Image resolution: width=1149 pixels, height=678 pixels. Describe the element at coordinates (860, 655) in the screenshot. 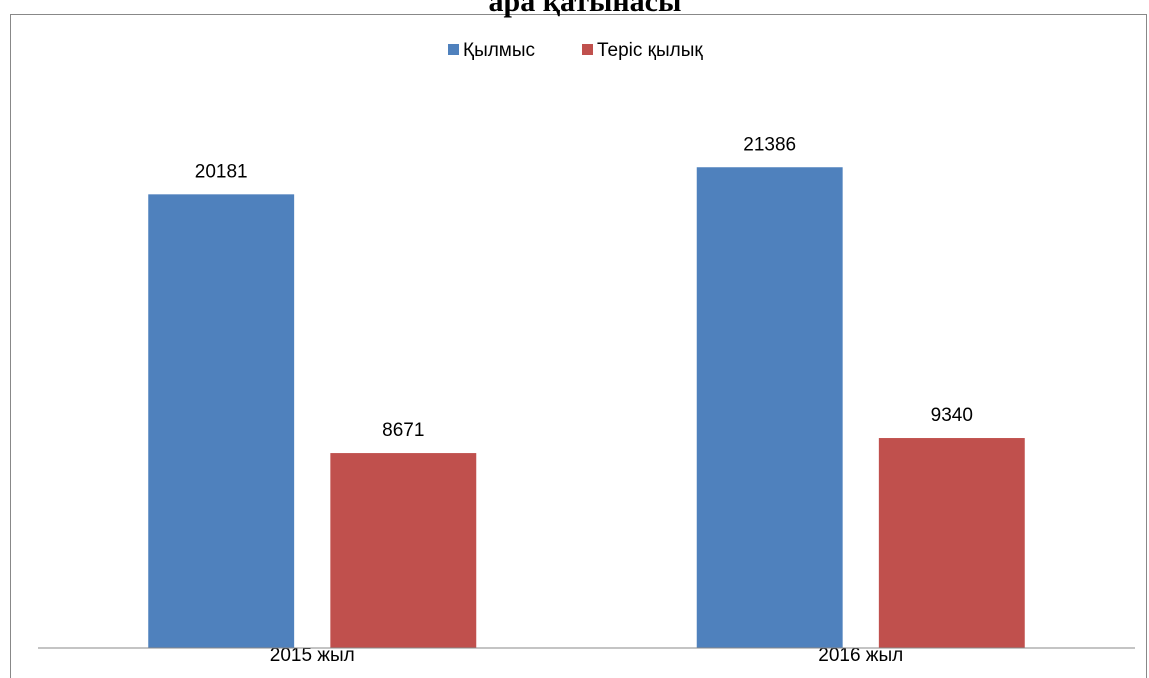

I see `x-tick-label: 2016 жыл` at that location.